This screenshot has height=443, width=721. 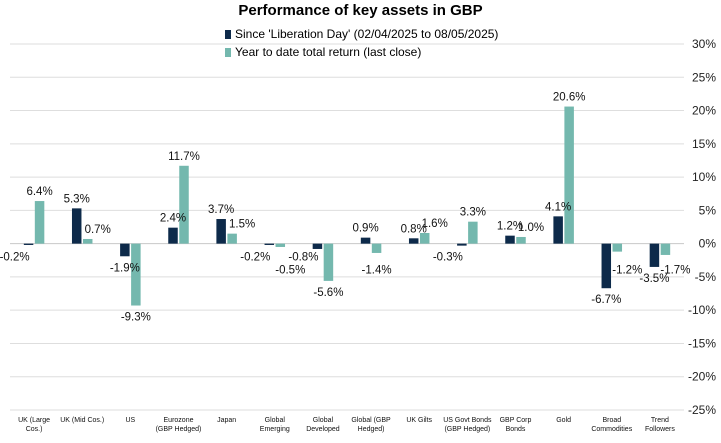 I want to click on y-tick-label: 0%, so click(x=708, y=244).